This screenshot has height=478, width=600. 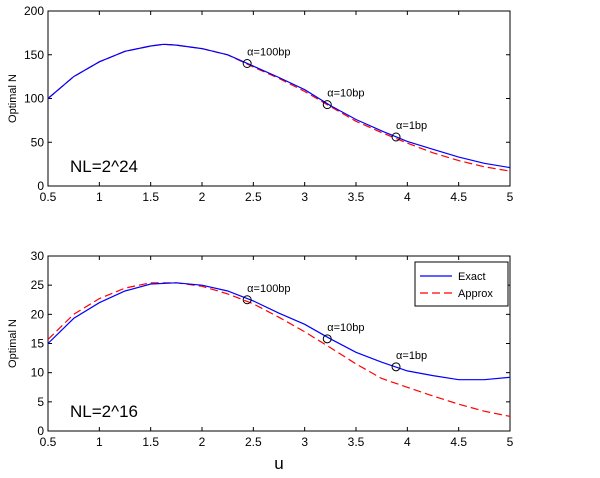 I want to click on legend: Exact Approx, so click(x=461, y=284).